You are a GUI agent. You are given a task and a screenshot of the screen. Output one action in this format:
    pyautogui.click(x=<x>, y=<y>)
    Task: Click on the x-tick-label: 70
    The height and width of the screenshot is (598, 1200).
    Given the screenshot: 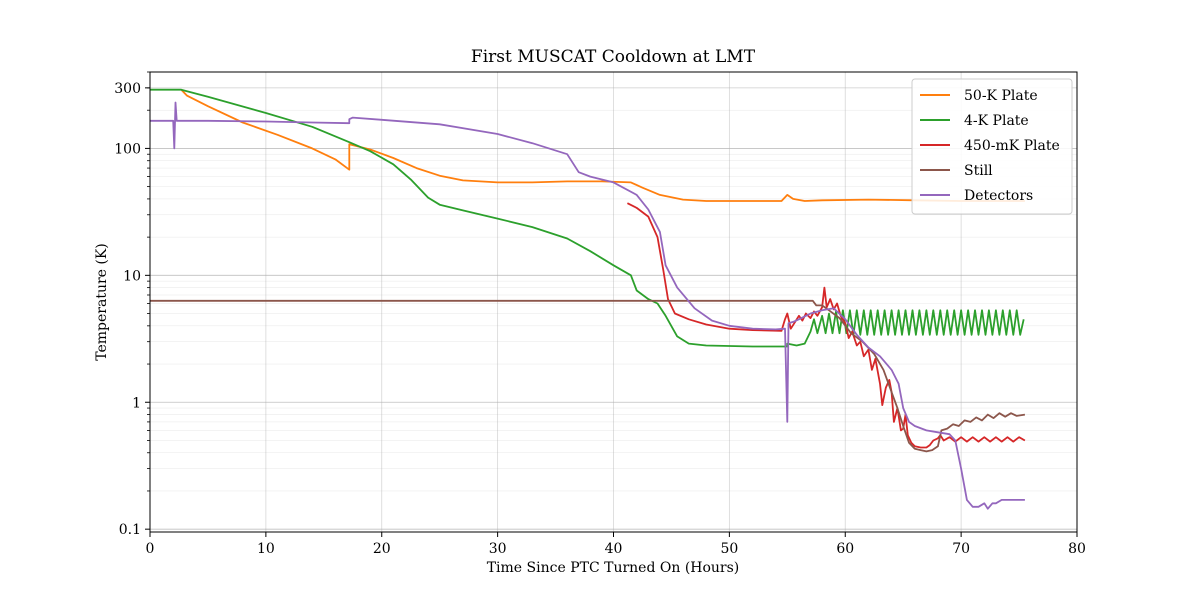 What is the action you would take?
    pyautogui.click(x=961, y=549)
    